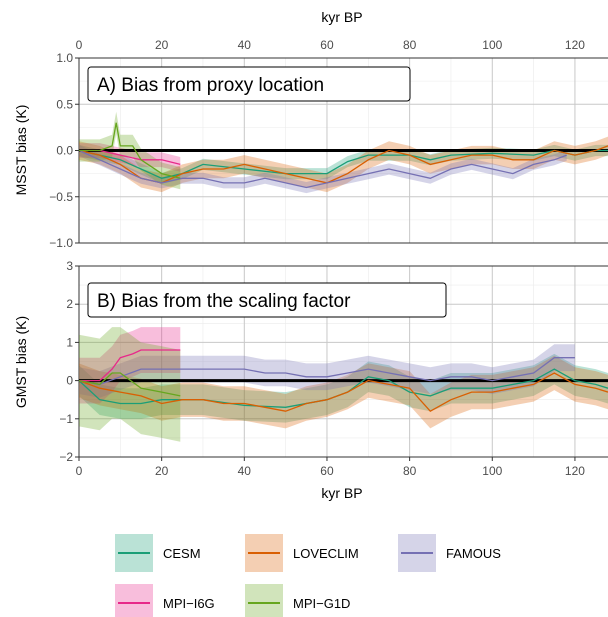 The height and width of the screenshot is (617, 608). What do you see at coordinates (21, 362) in the screenshot?
I see `panel-b-y-axis-title: GMST bias (K)` at bounding box center [21, 362].